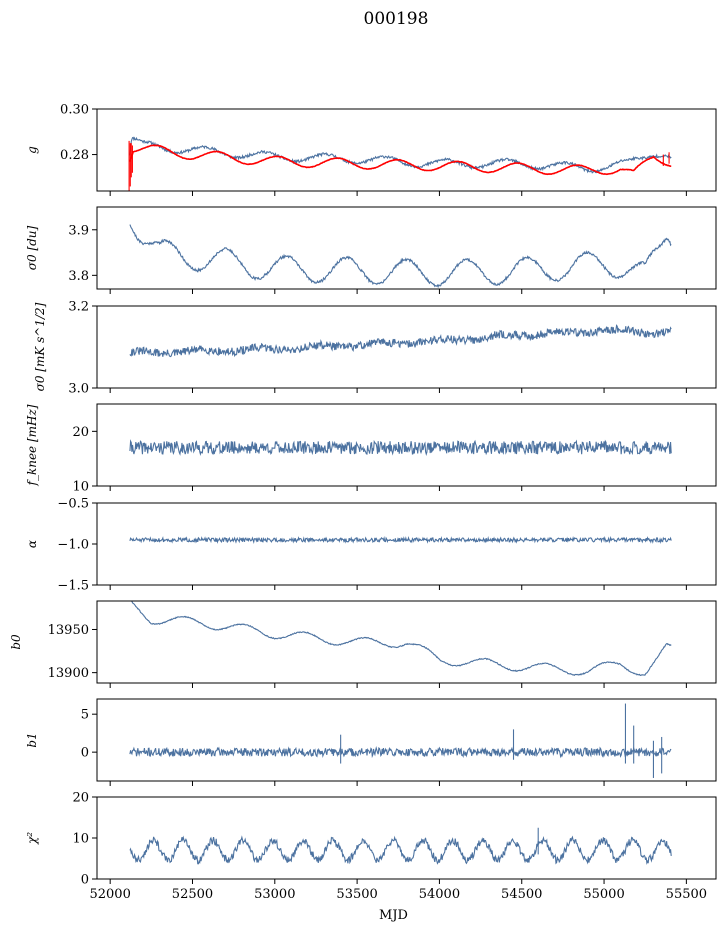  What do you see at coordinates (32, 544) in the screenshot?
I see `y-axis-label: α` at bounding box center [32, 544].